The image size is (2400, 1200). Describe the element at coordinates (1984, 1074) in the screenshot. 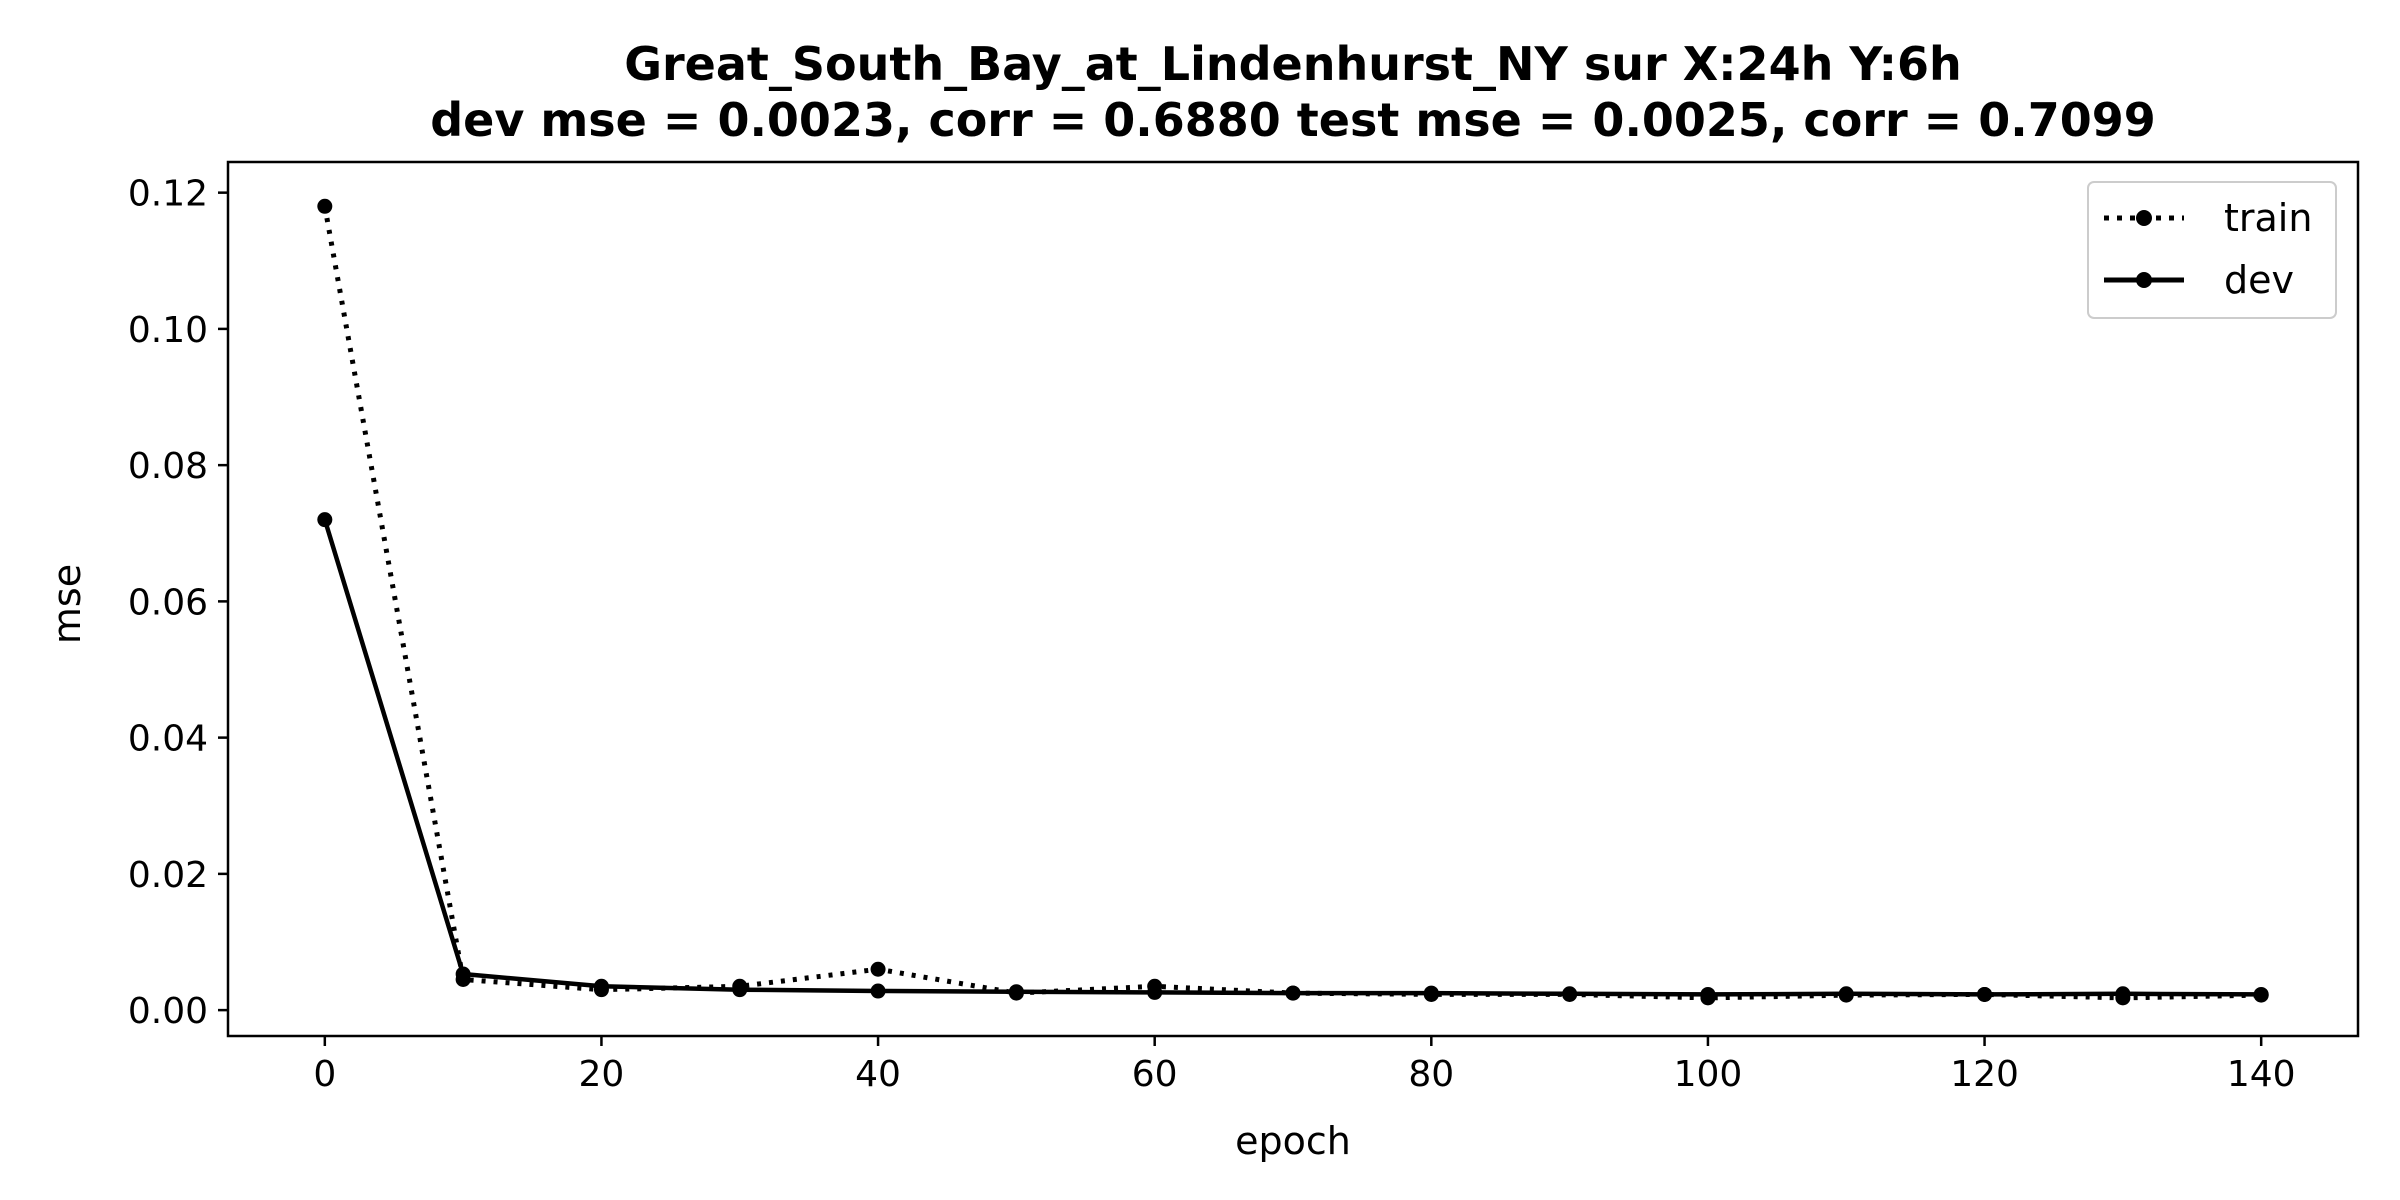

I see `x-tick-label: 120` at that location.